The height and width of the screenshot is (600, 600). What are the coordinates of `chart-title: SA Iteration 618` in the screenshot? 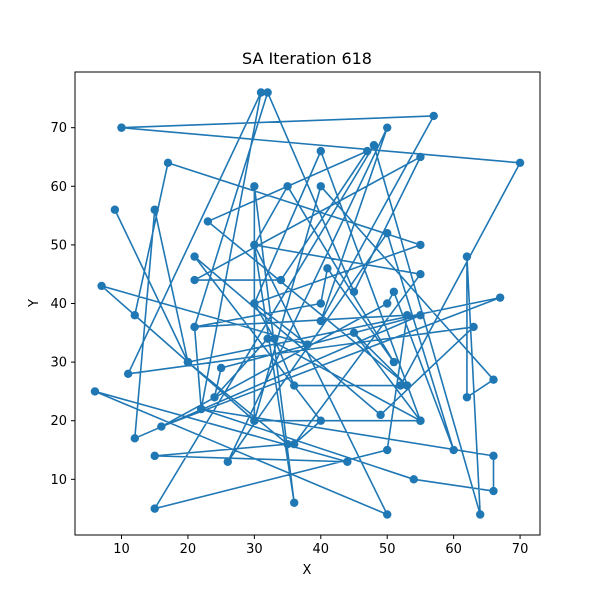 It's located at (307, 58).